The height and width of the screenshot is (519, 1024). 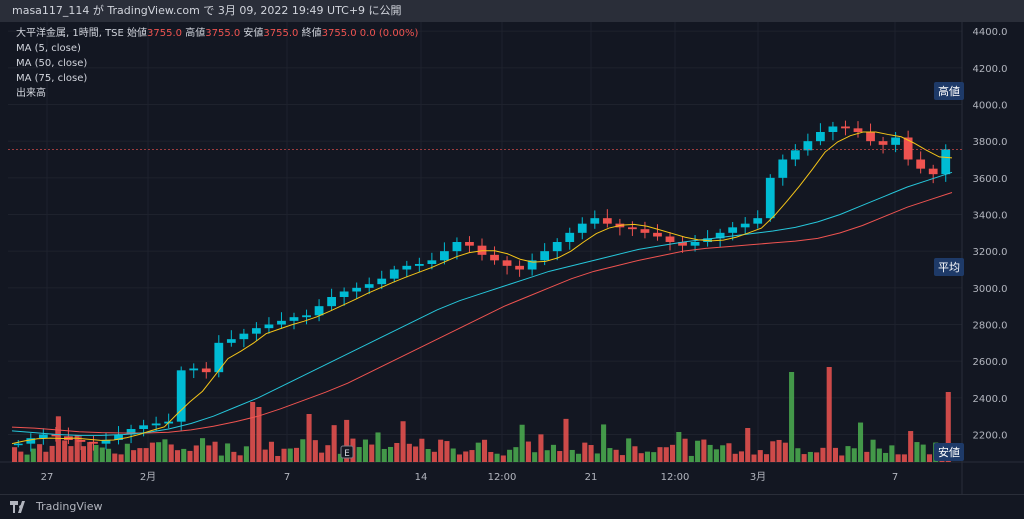 I want to click on y-tick-label: 3800.0, so click(x=990, y=142).